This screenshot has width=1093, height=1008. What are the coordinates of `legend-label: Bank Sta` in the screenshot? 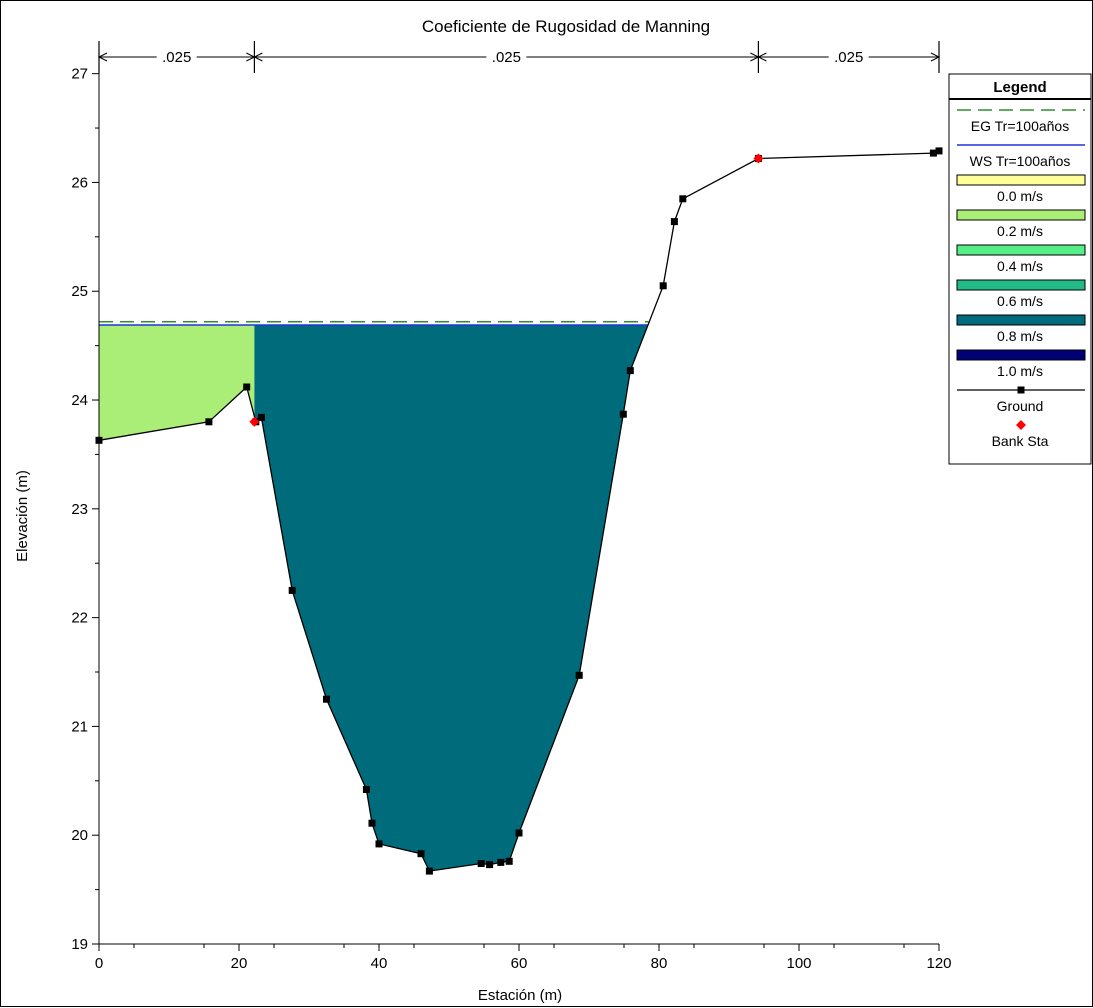 It's located at (1020, 441).